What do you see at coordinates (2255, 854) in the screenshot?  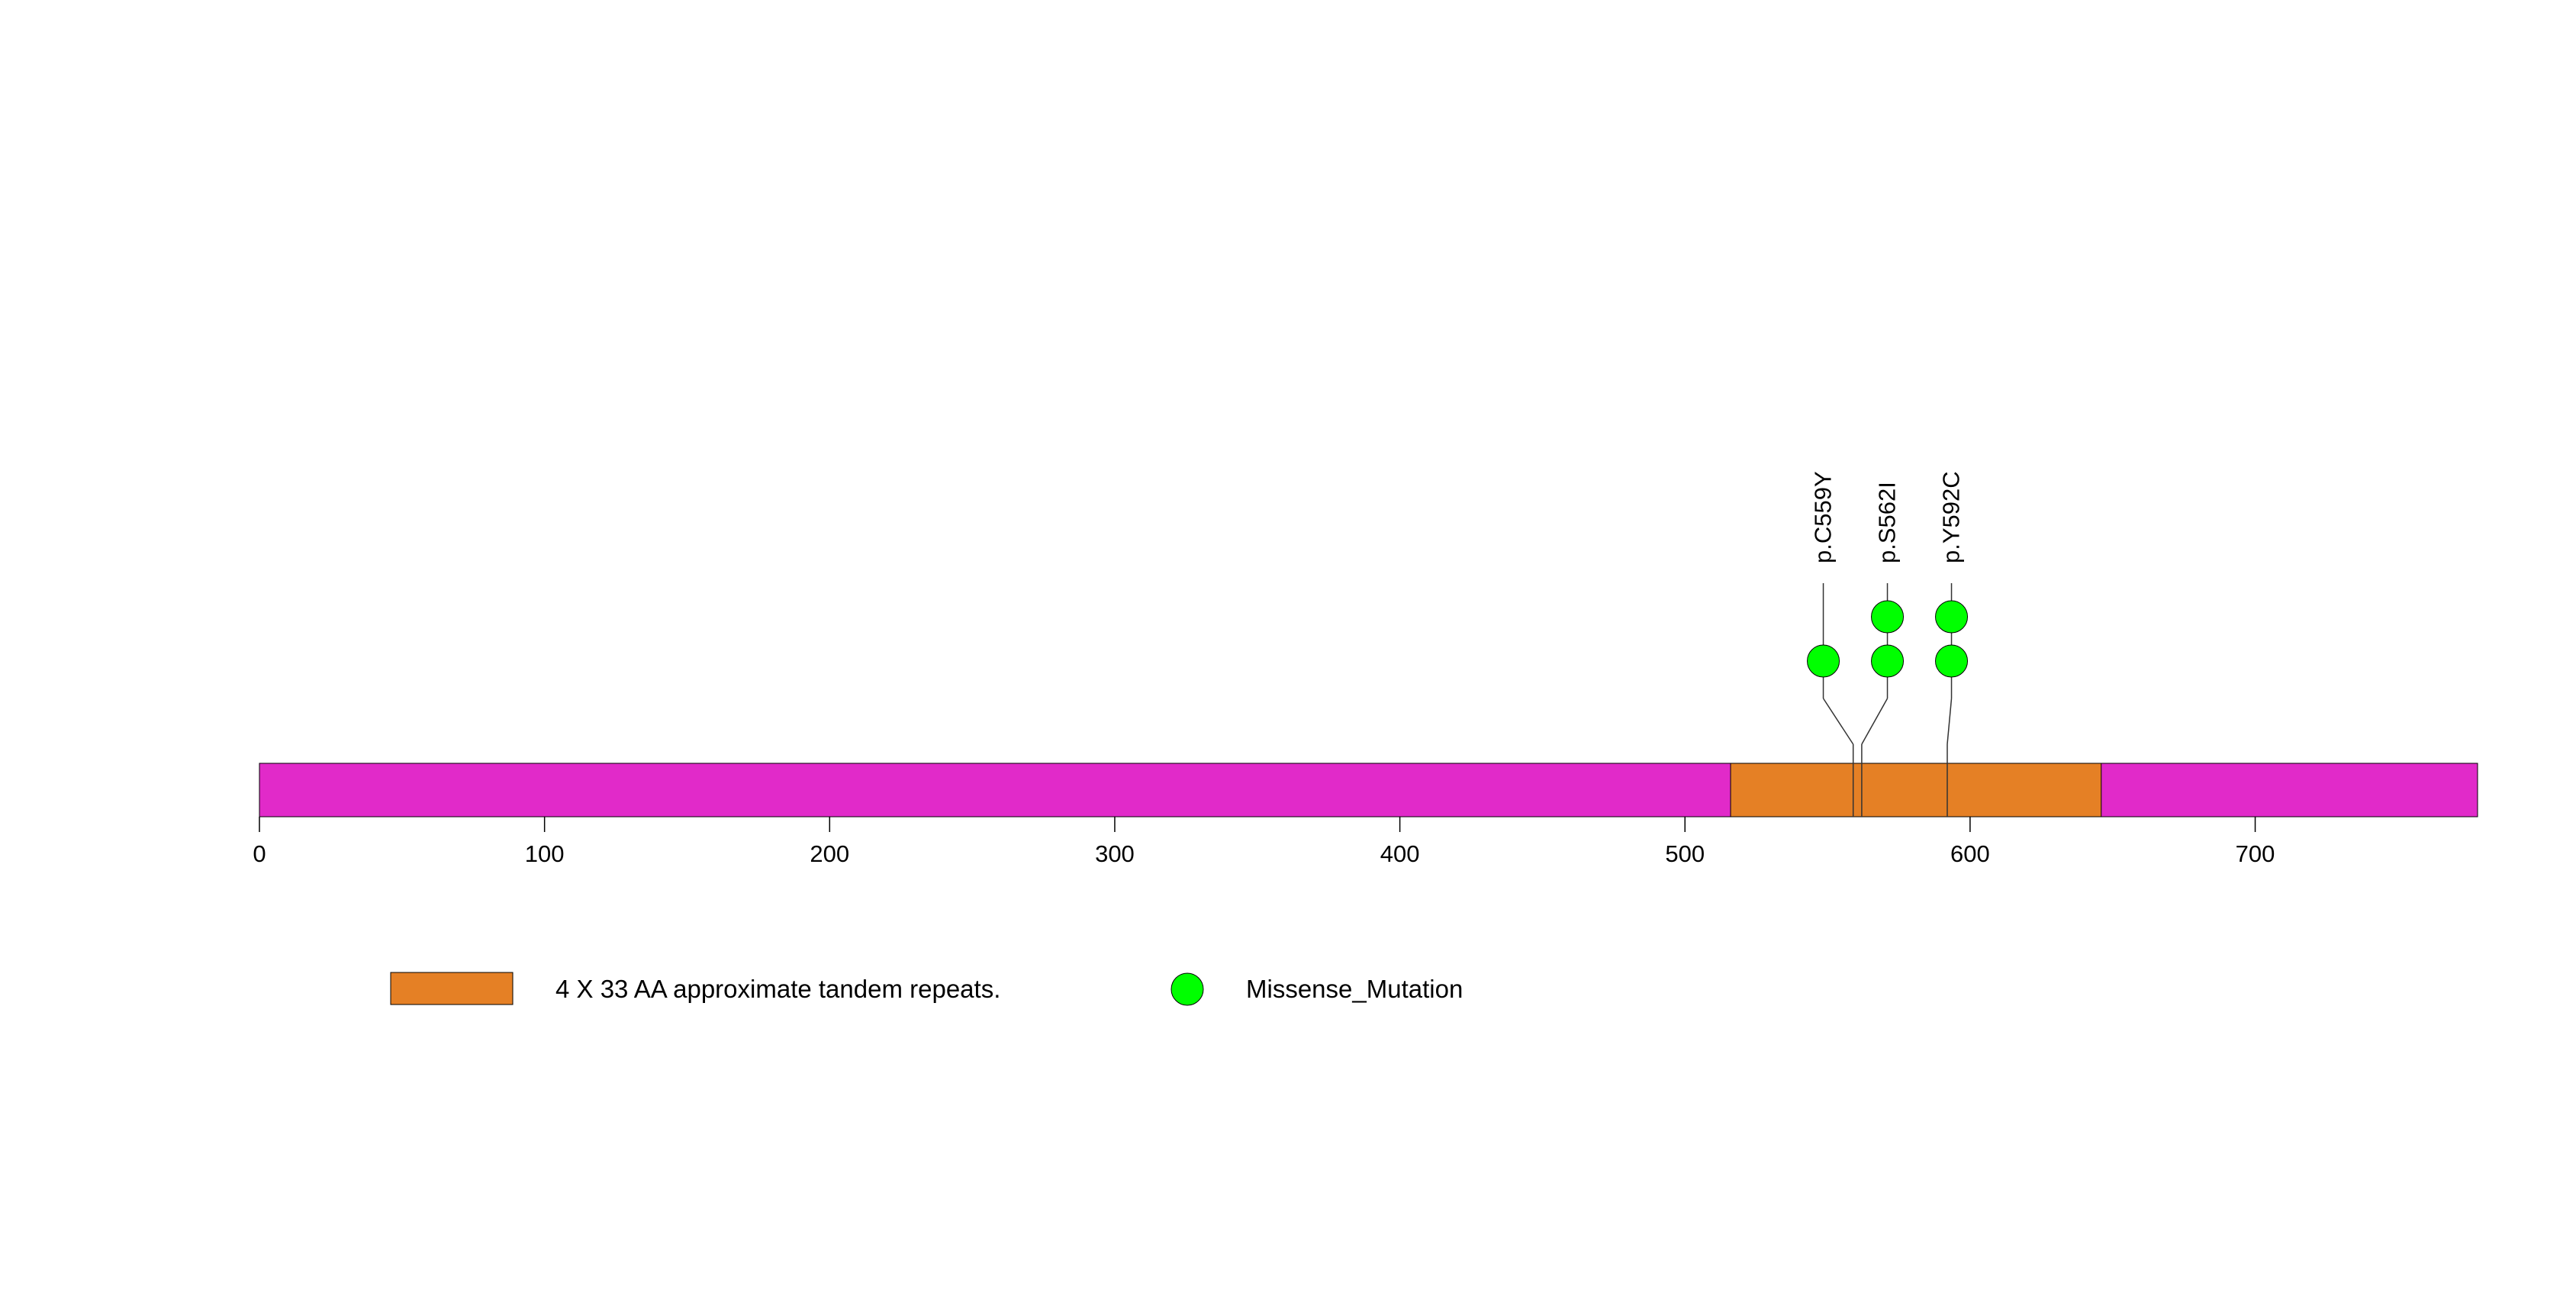 I see `x-tick-label: 700` at bounding box center [2255, 854].